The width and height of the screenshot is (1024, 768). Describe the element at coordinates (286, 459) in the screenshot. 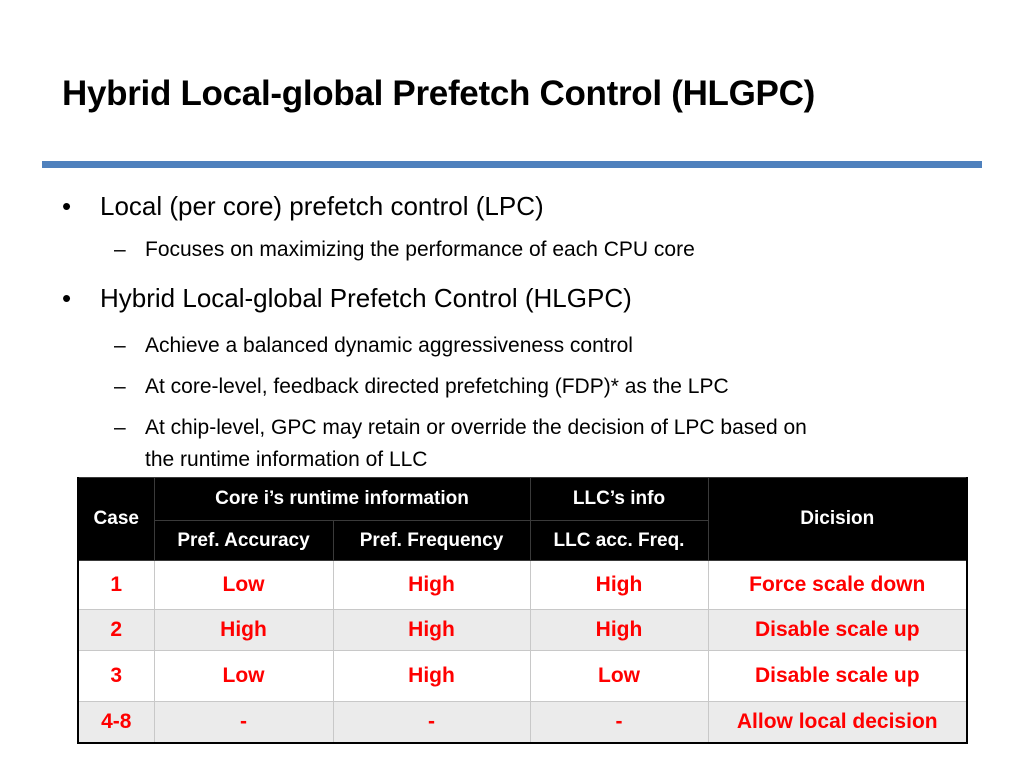

I see `sub-bullet-text-continued: the runtime information of LLC` at that location.